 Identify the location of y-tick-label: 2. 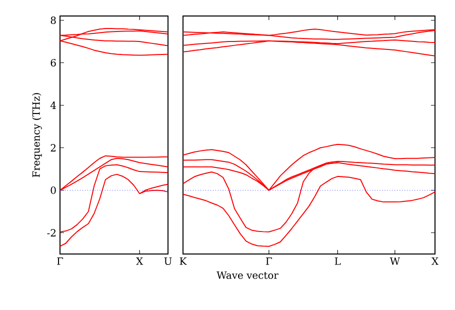
(53, 148).